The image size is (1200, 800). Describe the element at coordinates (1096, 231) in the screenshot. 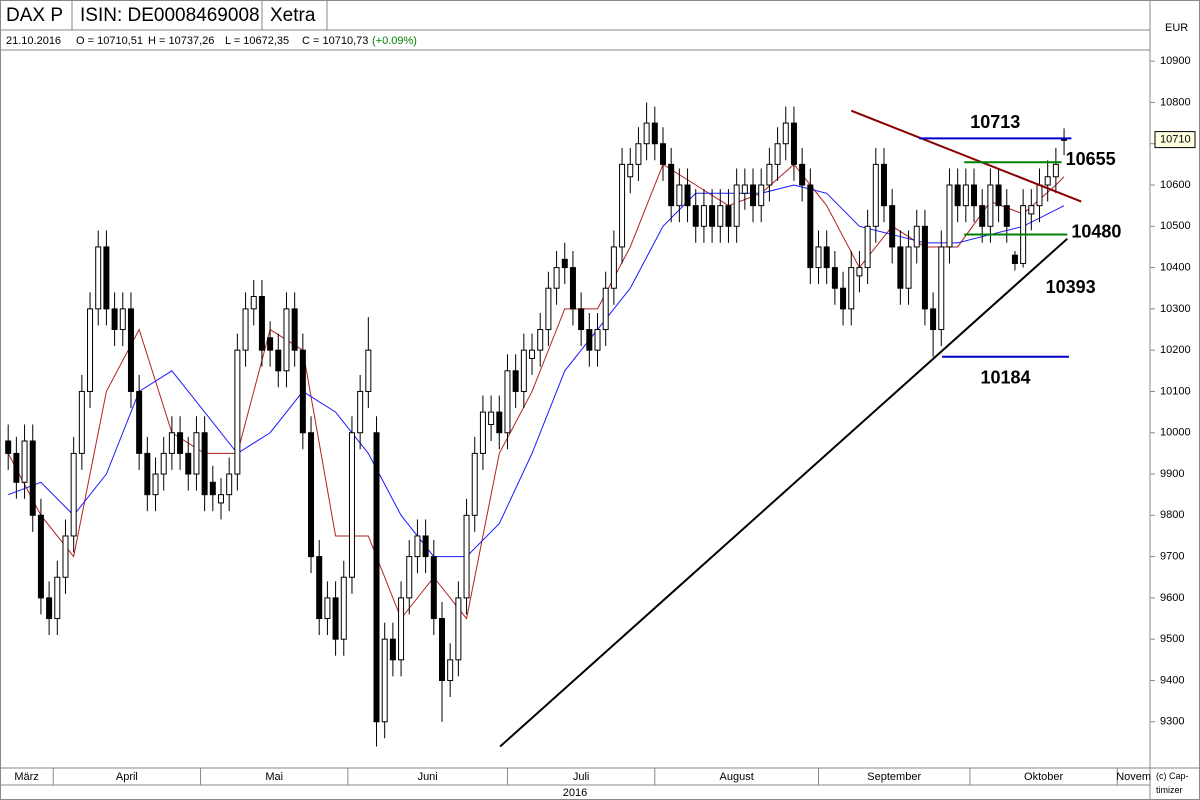

I see `level-label: 10480` at that location.